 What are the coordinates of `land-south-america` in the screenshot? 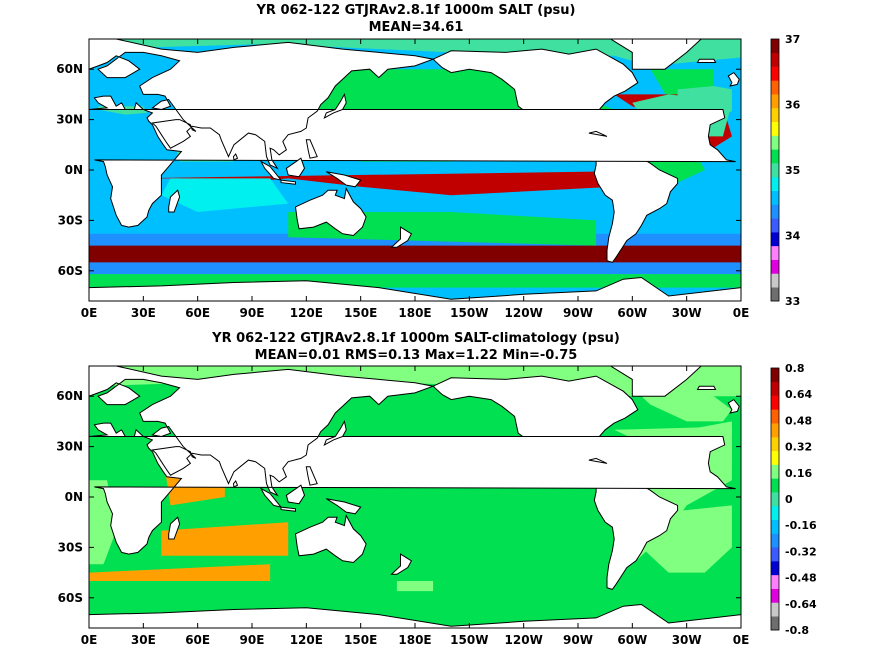 It's located at (636, 534).